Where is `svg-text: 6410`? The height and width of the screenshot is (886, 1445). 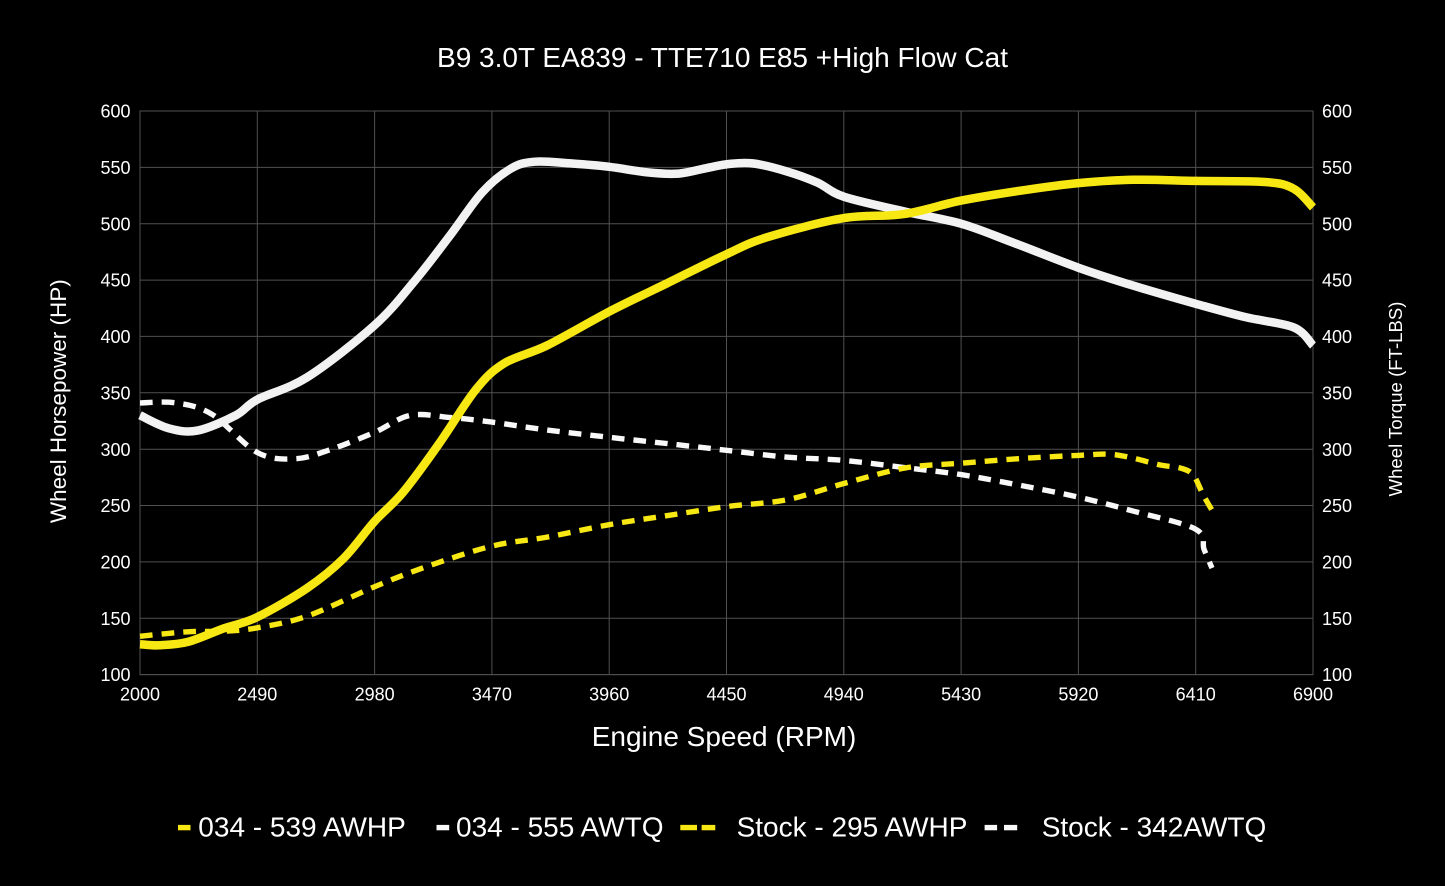
svg-text: 6410 is located at coordinates (1196, 694).